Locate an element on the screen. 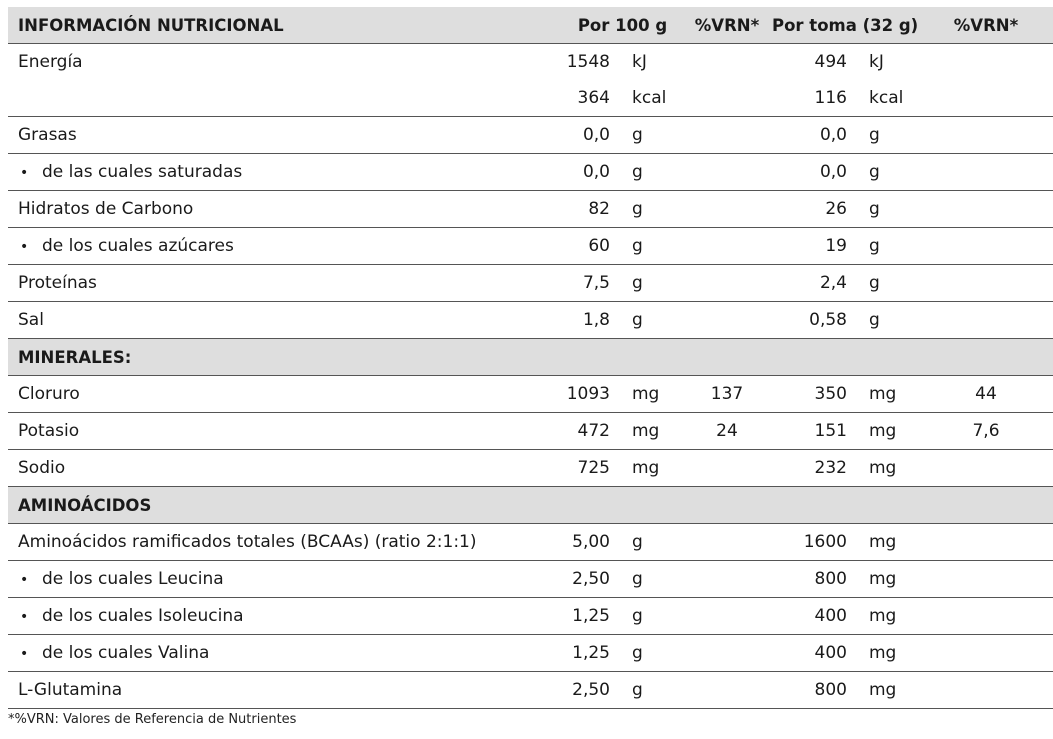 This screenshot has height=739, width=1053. col-header-vrn-serving: %VRN* is located at coordinates (986, 25).